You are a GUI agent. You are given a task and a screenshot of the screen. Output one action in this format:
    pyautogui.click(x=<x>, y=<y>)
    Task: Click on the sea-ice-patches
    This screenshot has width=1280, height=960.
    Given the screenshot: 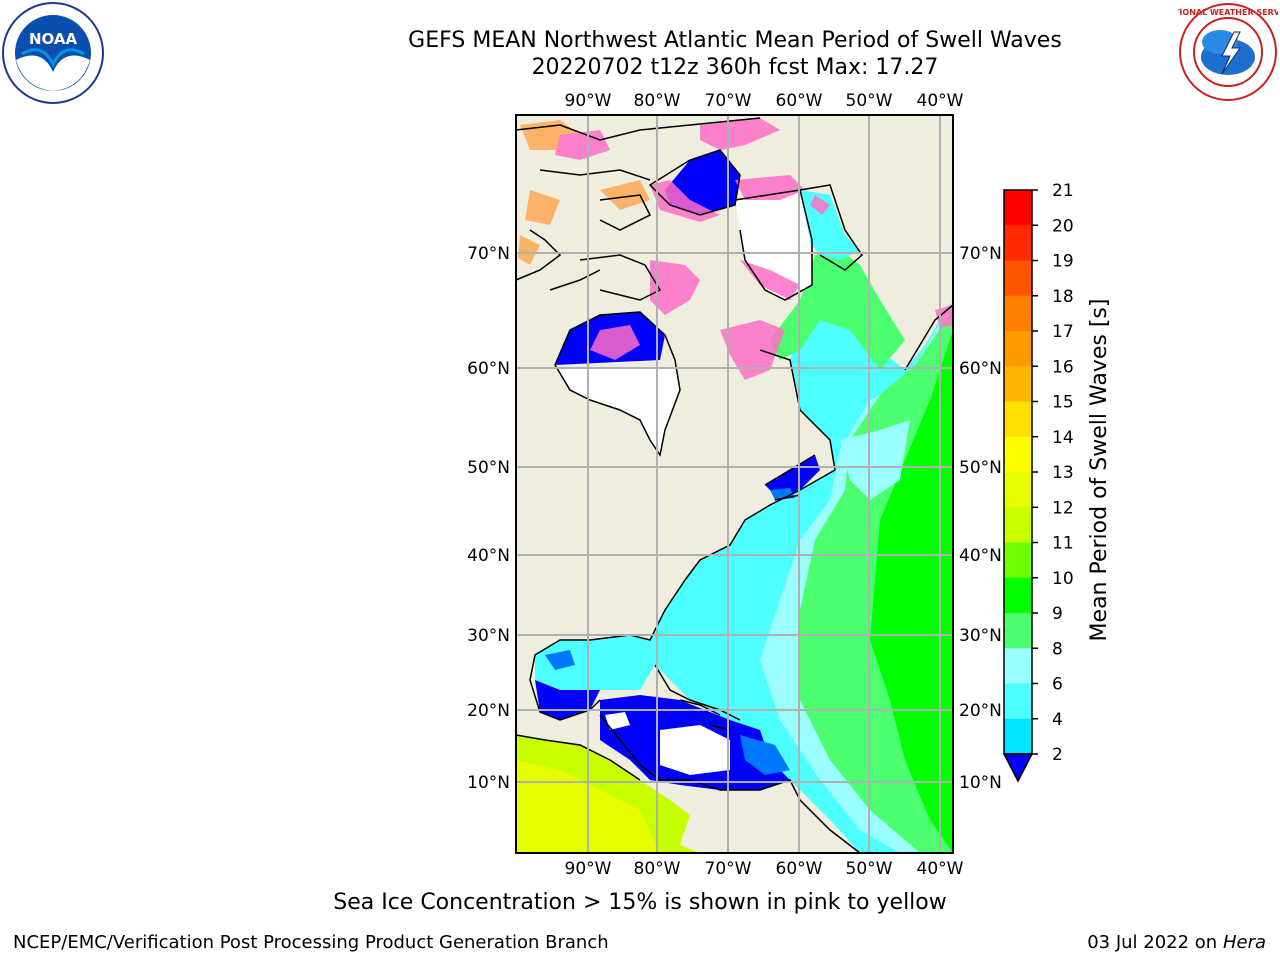 What is the action you would take?
    pyautogui.click(x=735, y=249)
    